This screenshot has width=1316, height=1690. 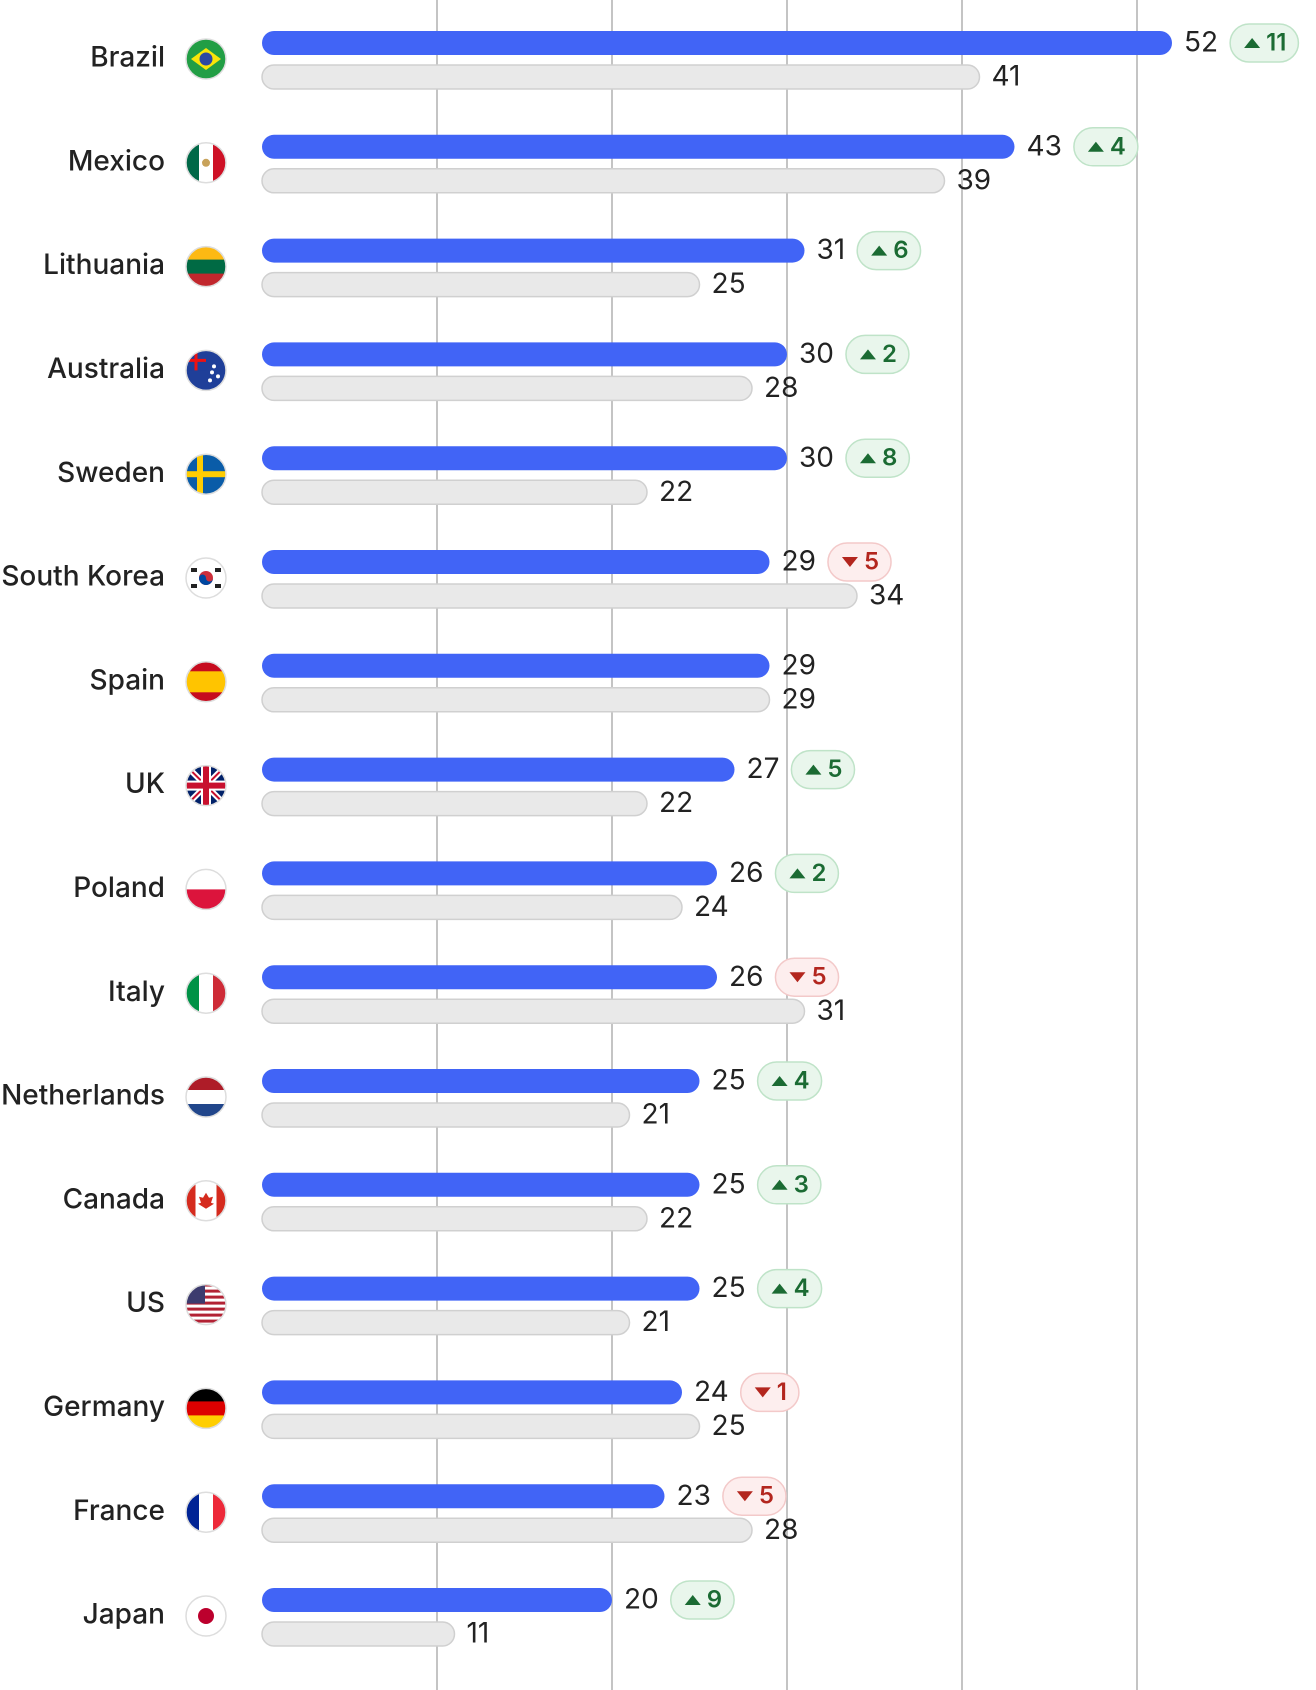 What do you see at coordinates (106, 368) in the screenshot?
I see `country-label: Australia` at bounding box center [106, 368].